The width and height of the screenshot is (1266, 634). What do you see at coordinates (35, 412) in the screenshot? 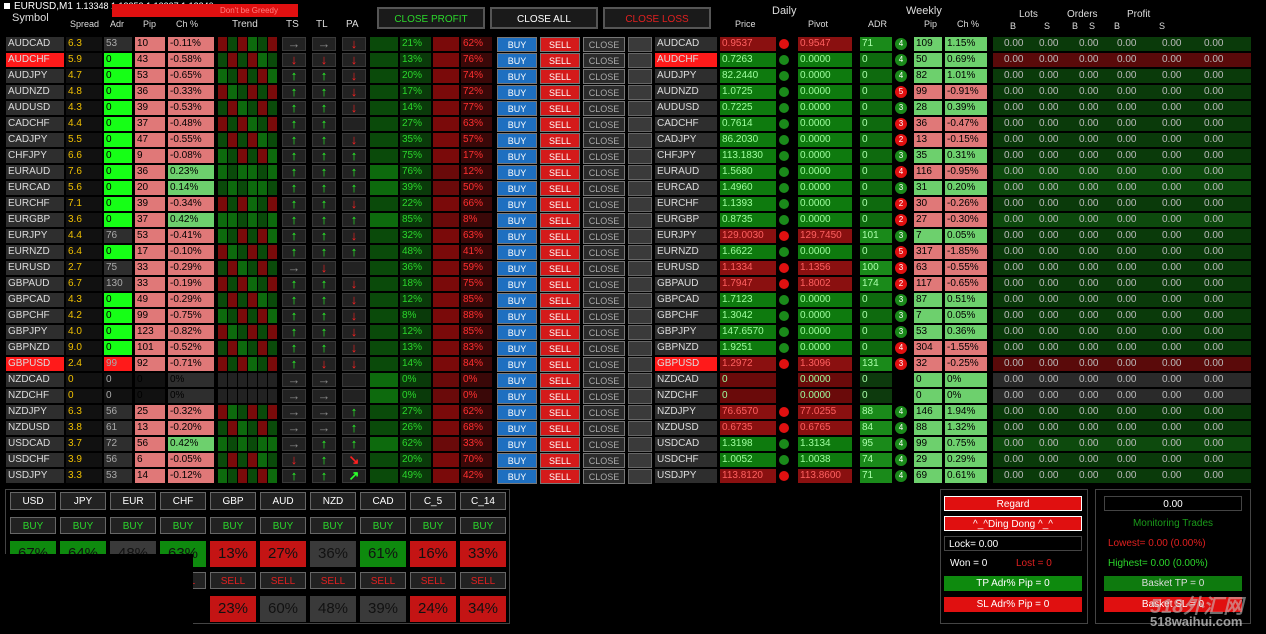
I see `symbol-cell: NZDJPY` at bounding box center [35, 412].